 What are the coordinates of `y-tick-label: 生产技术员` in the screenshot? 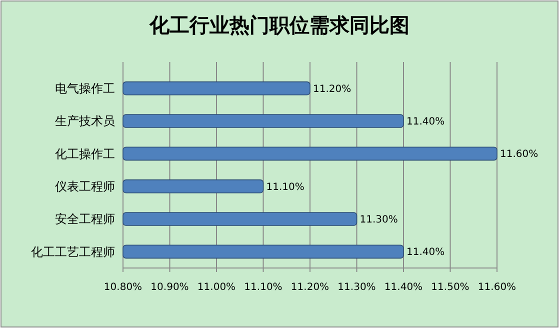 It's located at (85, 121).